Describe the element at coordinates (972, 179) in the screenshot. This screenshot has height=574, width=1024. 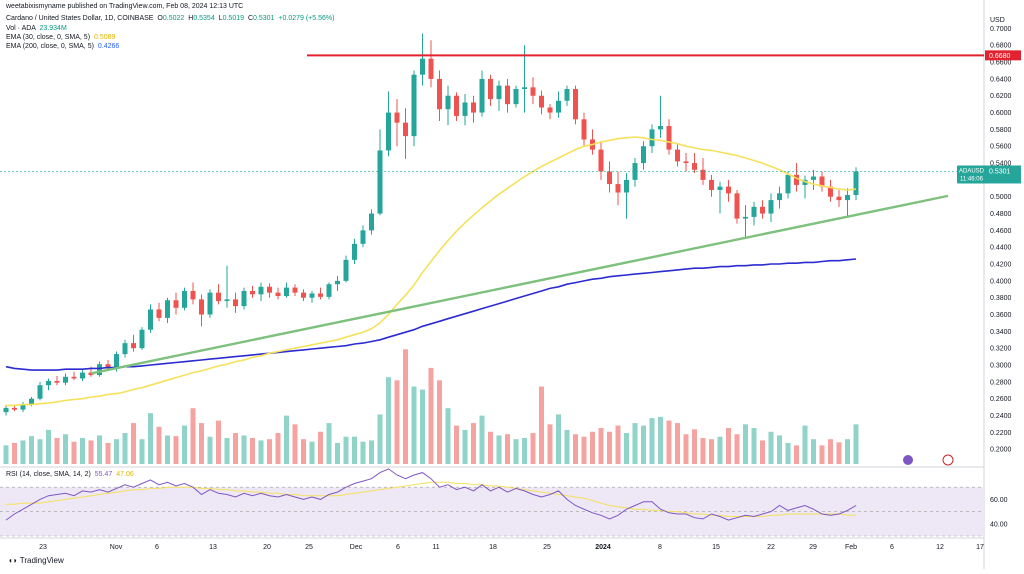
I see `price-badge-countdown: 11:46:06` at that location.